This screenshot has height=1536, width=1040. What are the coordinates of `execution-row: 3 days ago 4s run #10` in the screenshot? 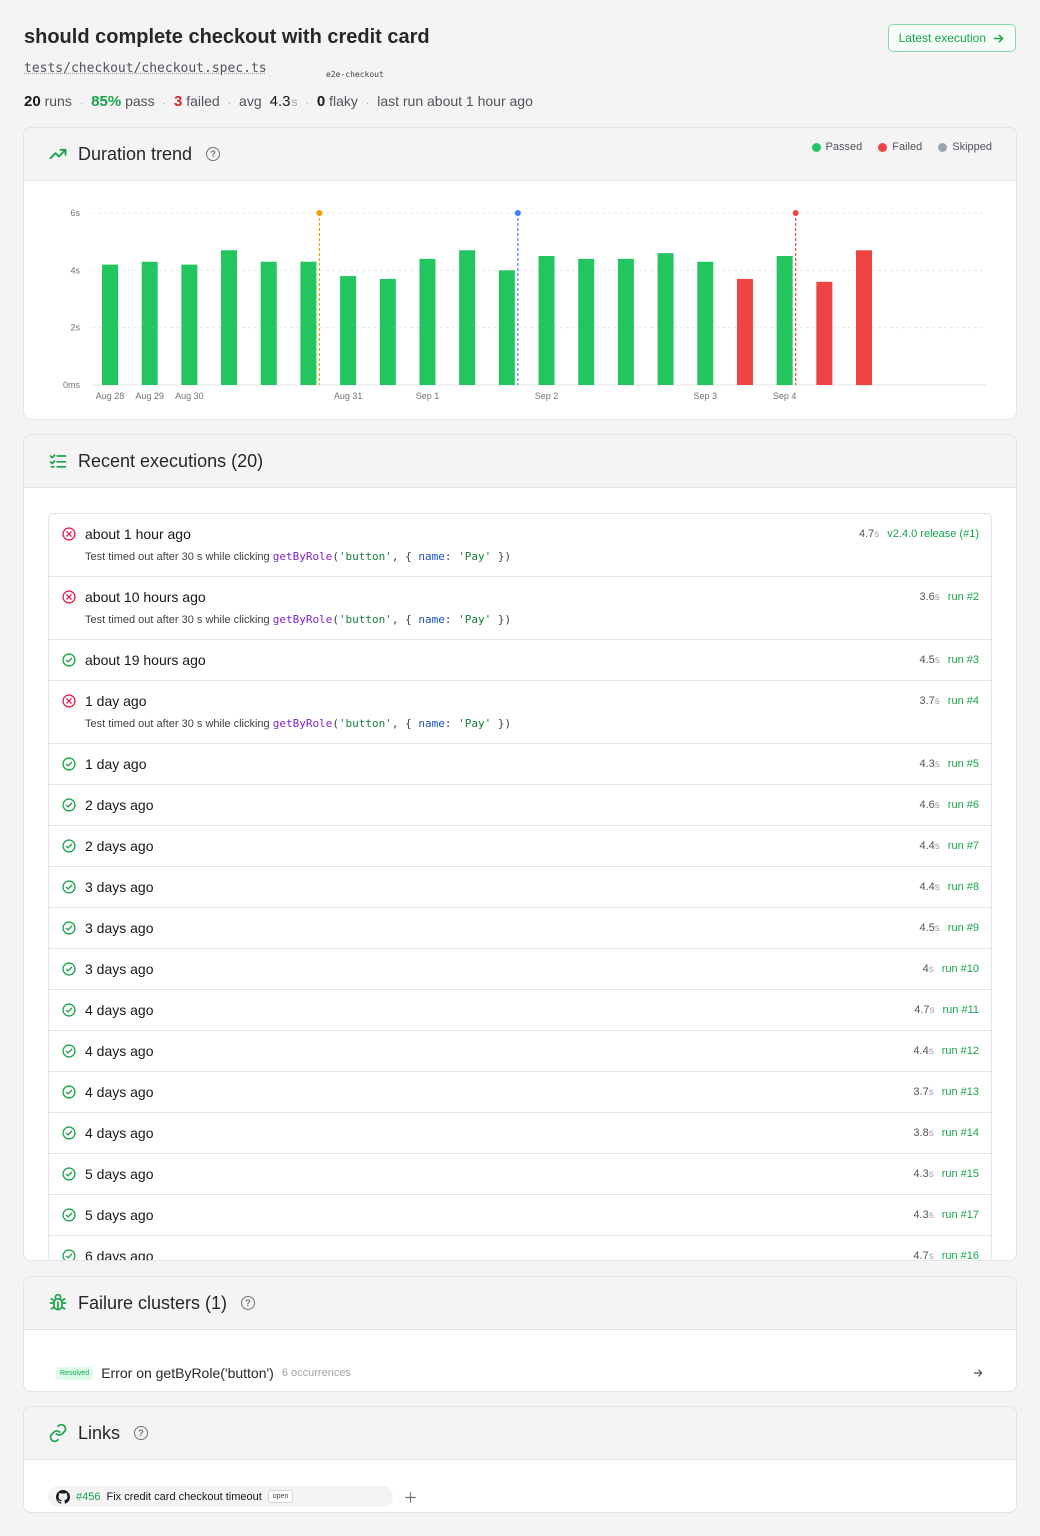 It's located at (520, 969).